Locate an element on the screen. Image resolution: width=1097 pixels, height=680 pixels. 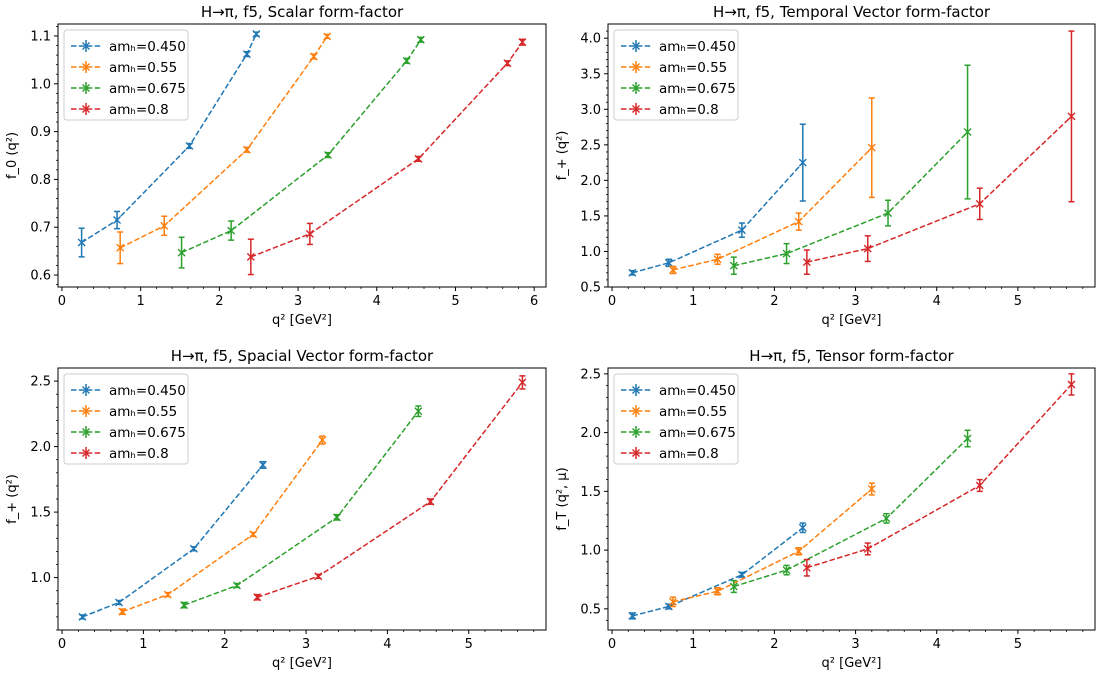
chart-title: H→π, f5, Tensor form-factor is located at coordinates (851, 356).